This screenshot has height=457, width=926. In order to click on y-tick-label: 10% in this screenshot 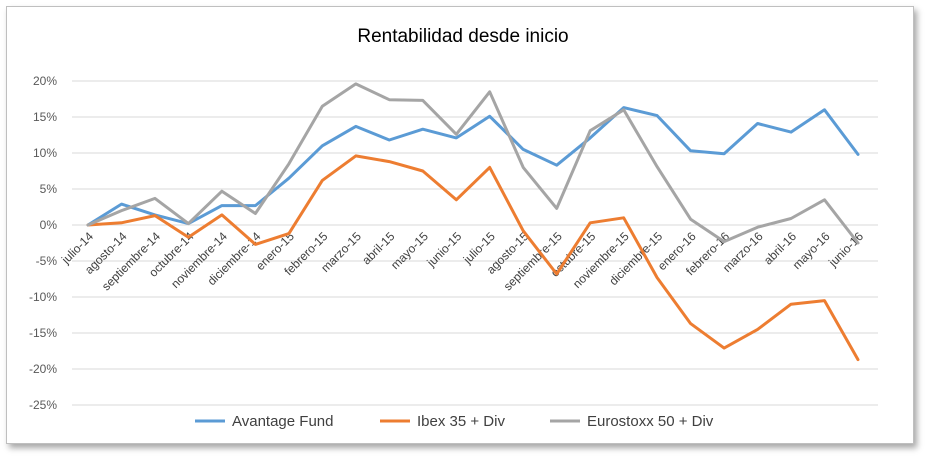, I will do `click(45, 153)`.